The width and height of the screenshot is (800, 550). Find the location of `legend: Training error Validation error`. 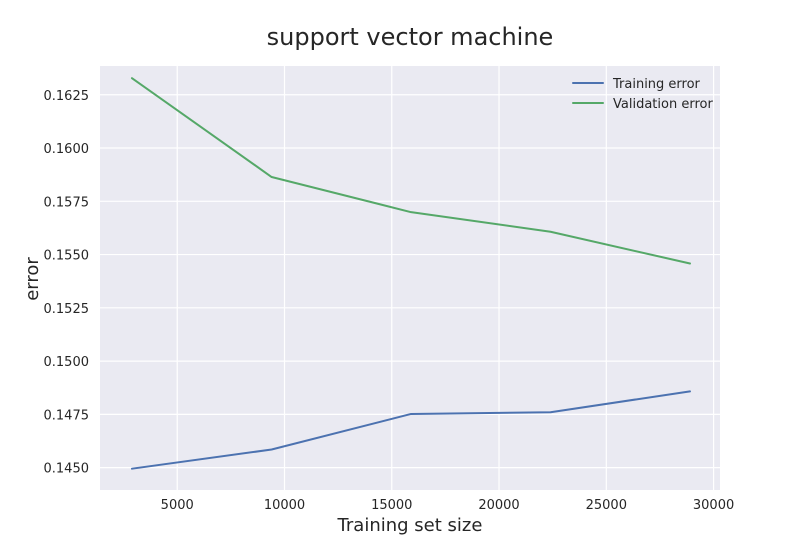

legend: Training error Validation error is located at coordinates (642, 94).